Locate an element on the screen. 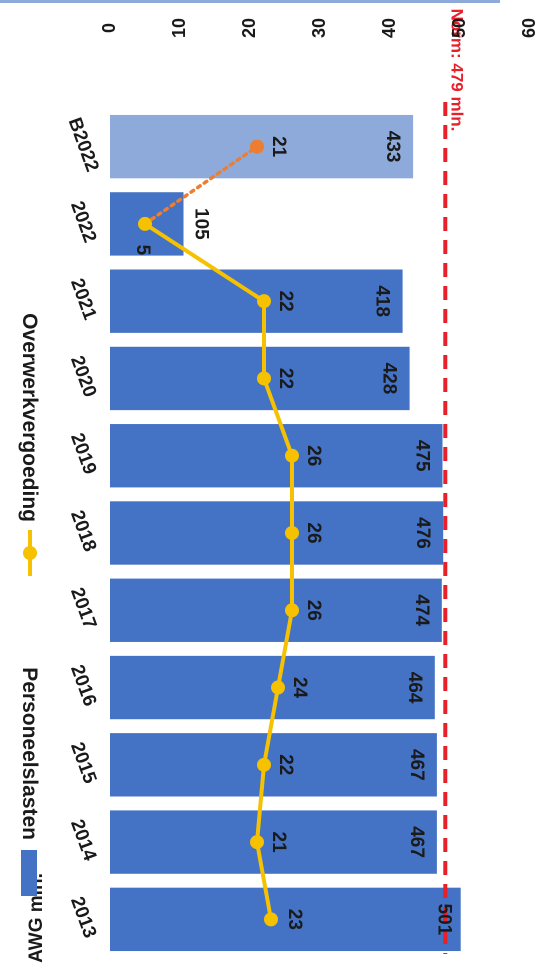  line-label-B2022: 21 is located at coordinates (278, 147).